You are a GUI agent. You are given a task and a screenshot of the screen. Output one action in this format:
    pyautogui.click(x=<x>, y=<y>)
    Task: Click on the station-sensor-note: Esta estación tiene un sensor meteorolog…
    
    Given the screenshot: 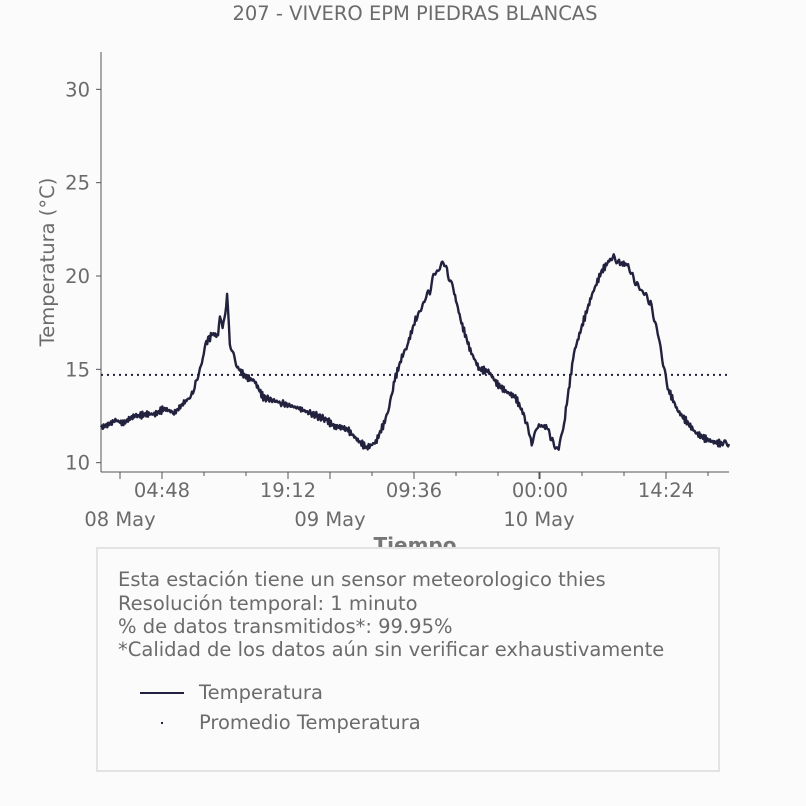 What is the action you would take?
    pyautogui.click(x=362, y=579)
    